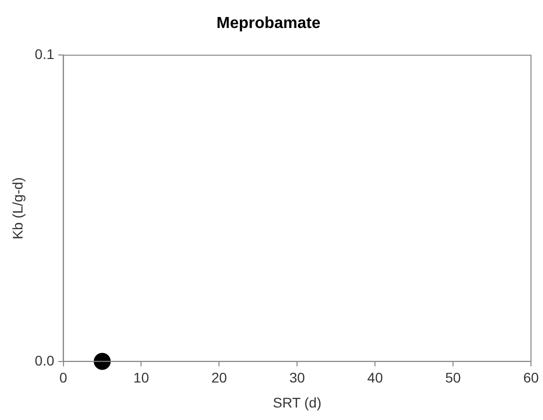 This screenshot has width=543, height=420. I want to click on x-tick-label: 30, so click(297, 378).